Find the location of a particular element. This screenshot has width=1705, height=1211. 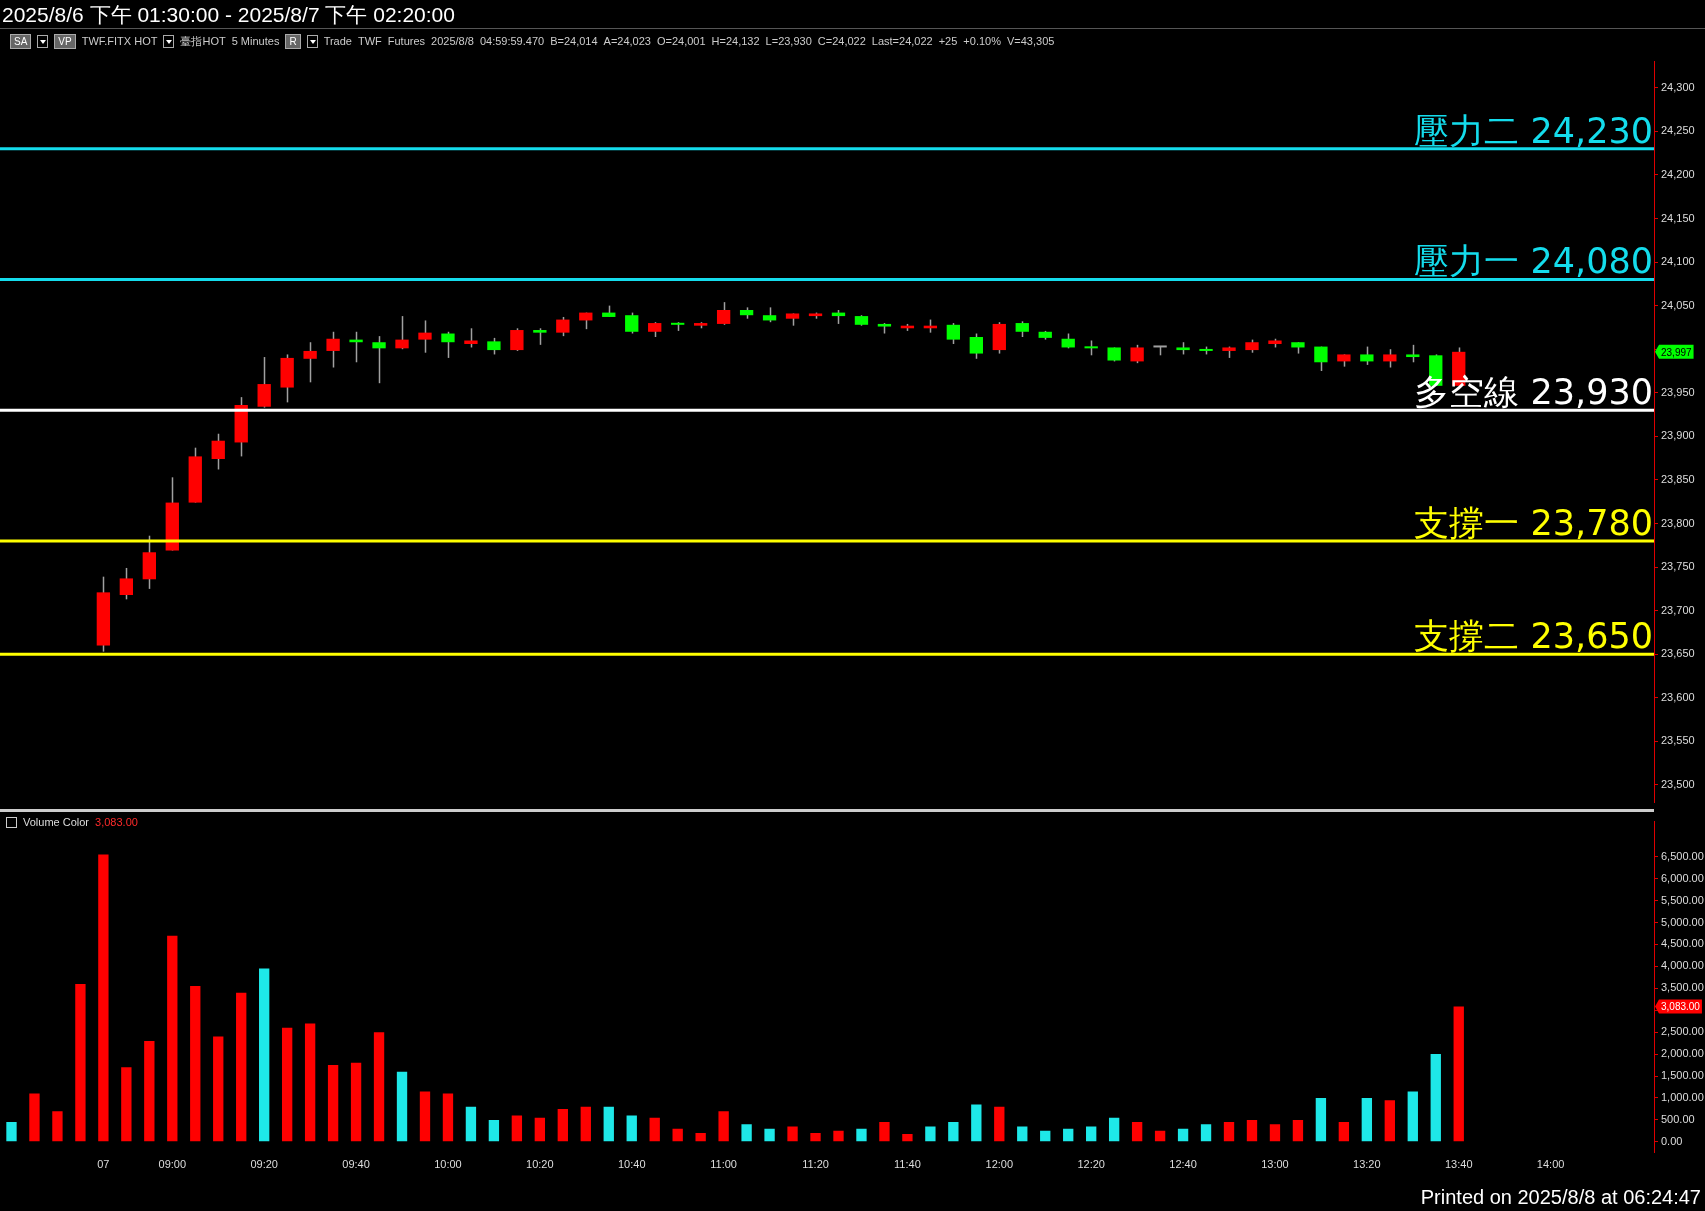

text: 3,083.00 is located at coordinates (1681, 1007).